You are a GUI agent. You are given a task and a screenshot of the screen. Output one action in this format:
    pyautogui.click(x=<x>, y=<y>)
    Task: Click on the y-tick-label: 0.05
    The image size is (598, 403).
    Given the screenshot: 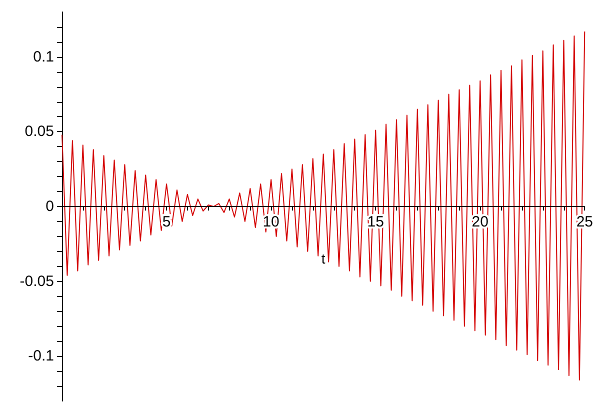 What is the action you would take?
    pyautogui.click(x=39, y=131)
    